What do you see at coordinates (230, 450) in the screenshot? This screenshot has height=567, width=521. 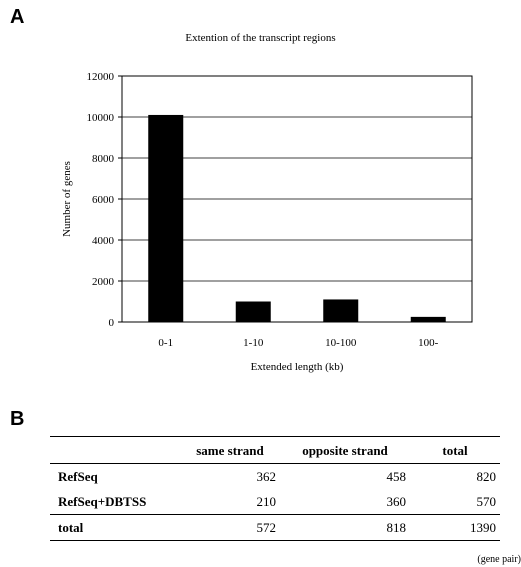 I see `table-header-cell: same strand` at bounding box center [230, 450].